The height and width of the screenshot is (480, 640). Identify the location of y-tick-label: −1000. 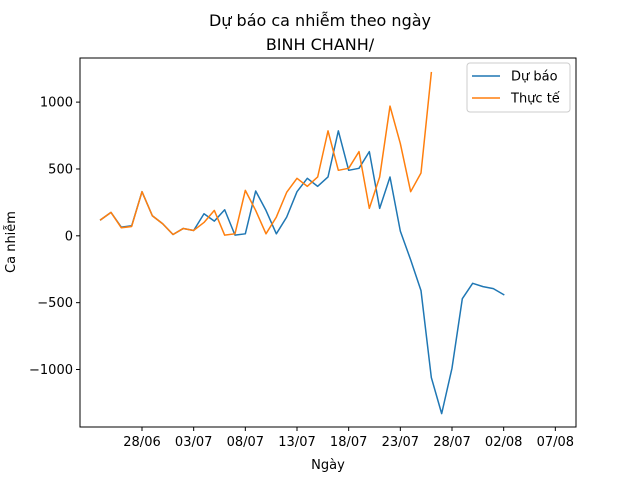
(51, 370).